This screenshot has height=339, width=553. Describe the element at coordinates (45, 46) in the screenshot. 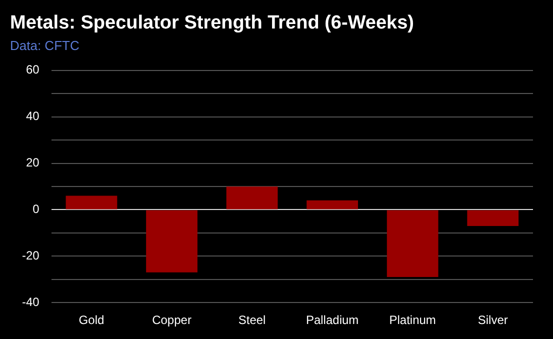

I see `chart-subtitle: Data: CFTC` at that location.